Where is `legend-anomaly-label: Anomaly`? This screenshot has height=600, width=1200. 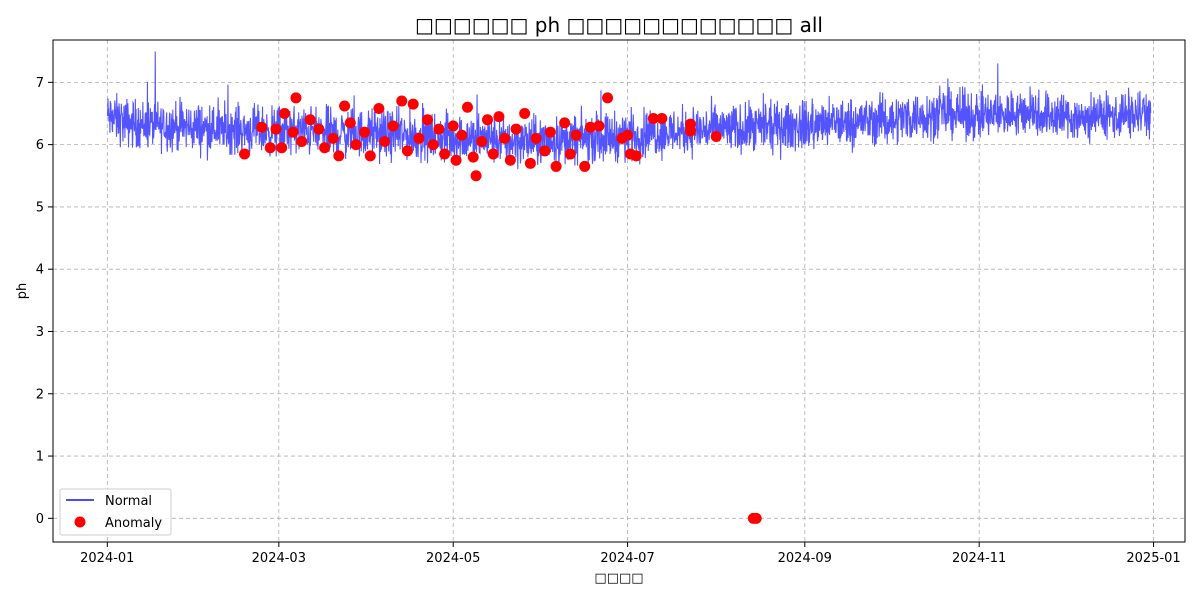
legend-anomaly-label: Anomaly is located at coordinates (133, 523).